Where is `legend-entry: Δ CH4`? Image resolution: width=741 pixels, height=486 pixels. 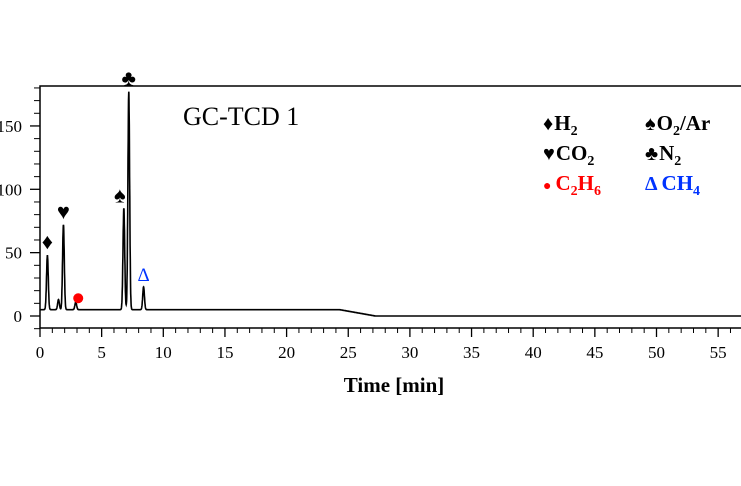
legend-entry: Δ CH4 is located at coordinates (672, 185).